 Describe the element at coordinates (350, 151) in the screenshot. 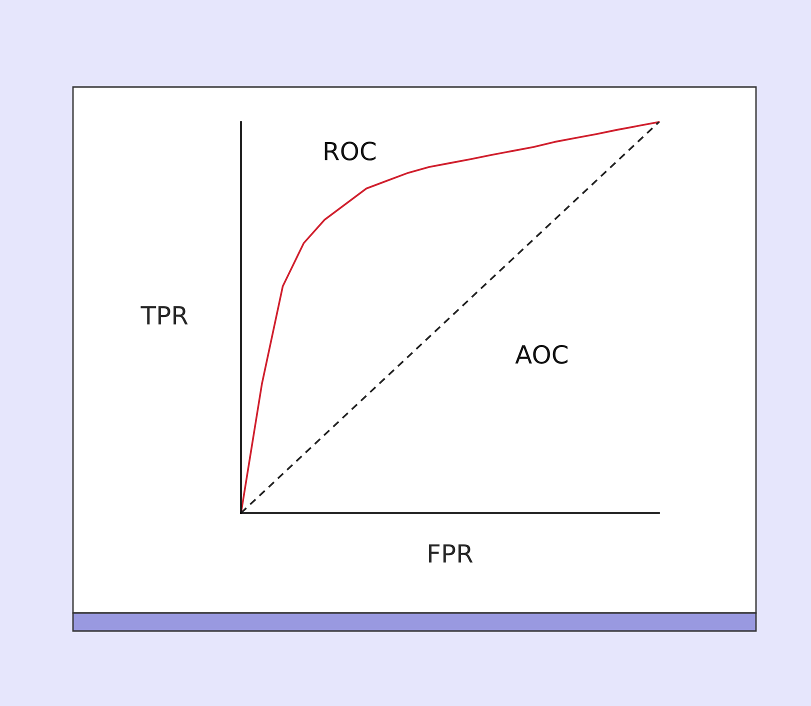

I see `series-label: ROC` at that location.